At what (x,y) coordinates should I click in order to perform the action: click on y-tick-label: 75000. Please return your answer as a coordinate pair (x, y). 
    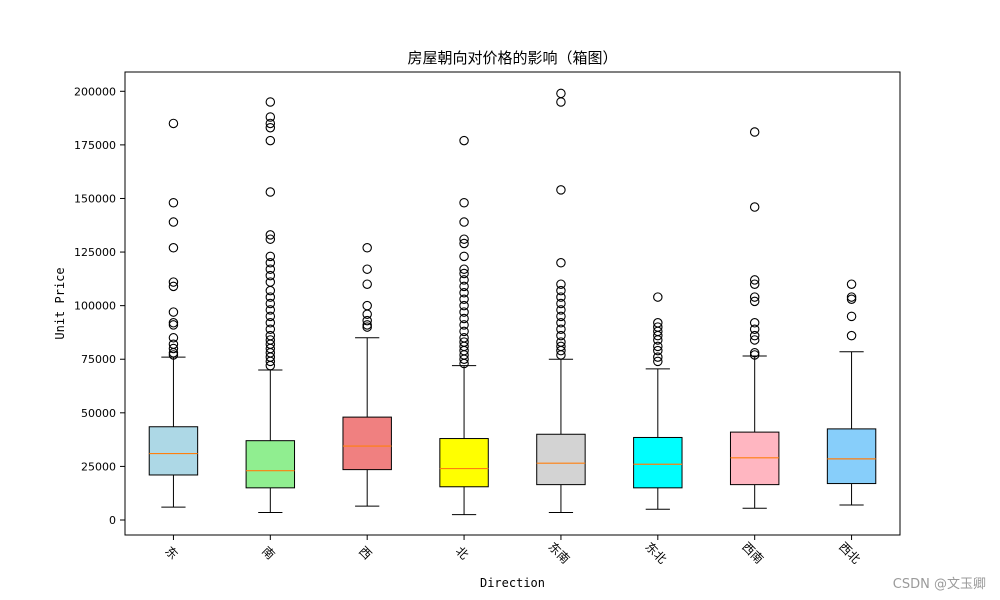
    Looking at the image, I should click on (98, 359).